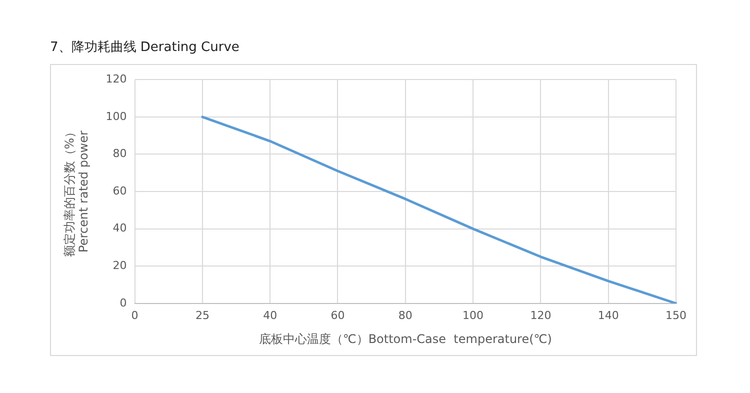  I want to click on y-axis-title: 额定功率的百分数（%） Percent rated power, so click(76, 192).